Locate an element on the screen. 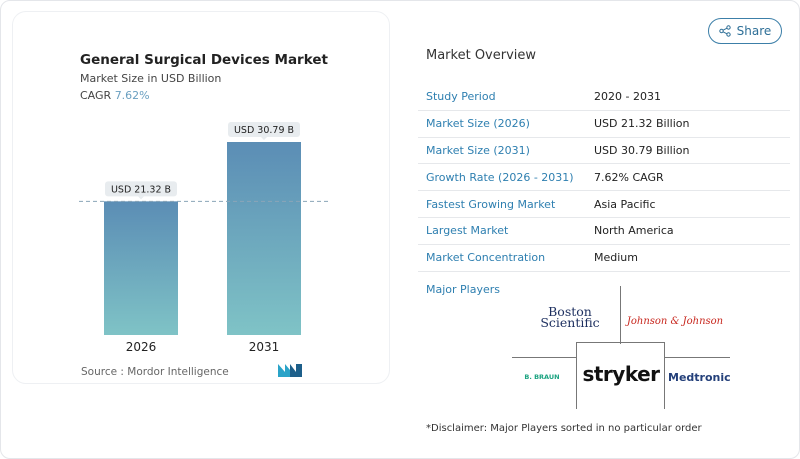 The height and width of the screenshot is (459, 800). mordor-logo-icon is located at coordinates (290, 370).